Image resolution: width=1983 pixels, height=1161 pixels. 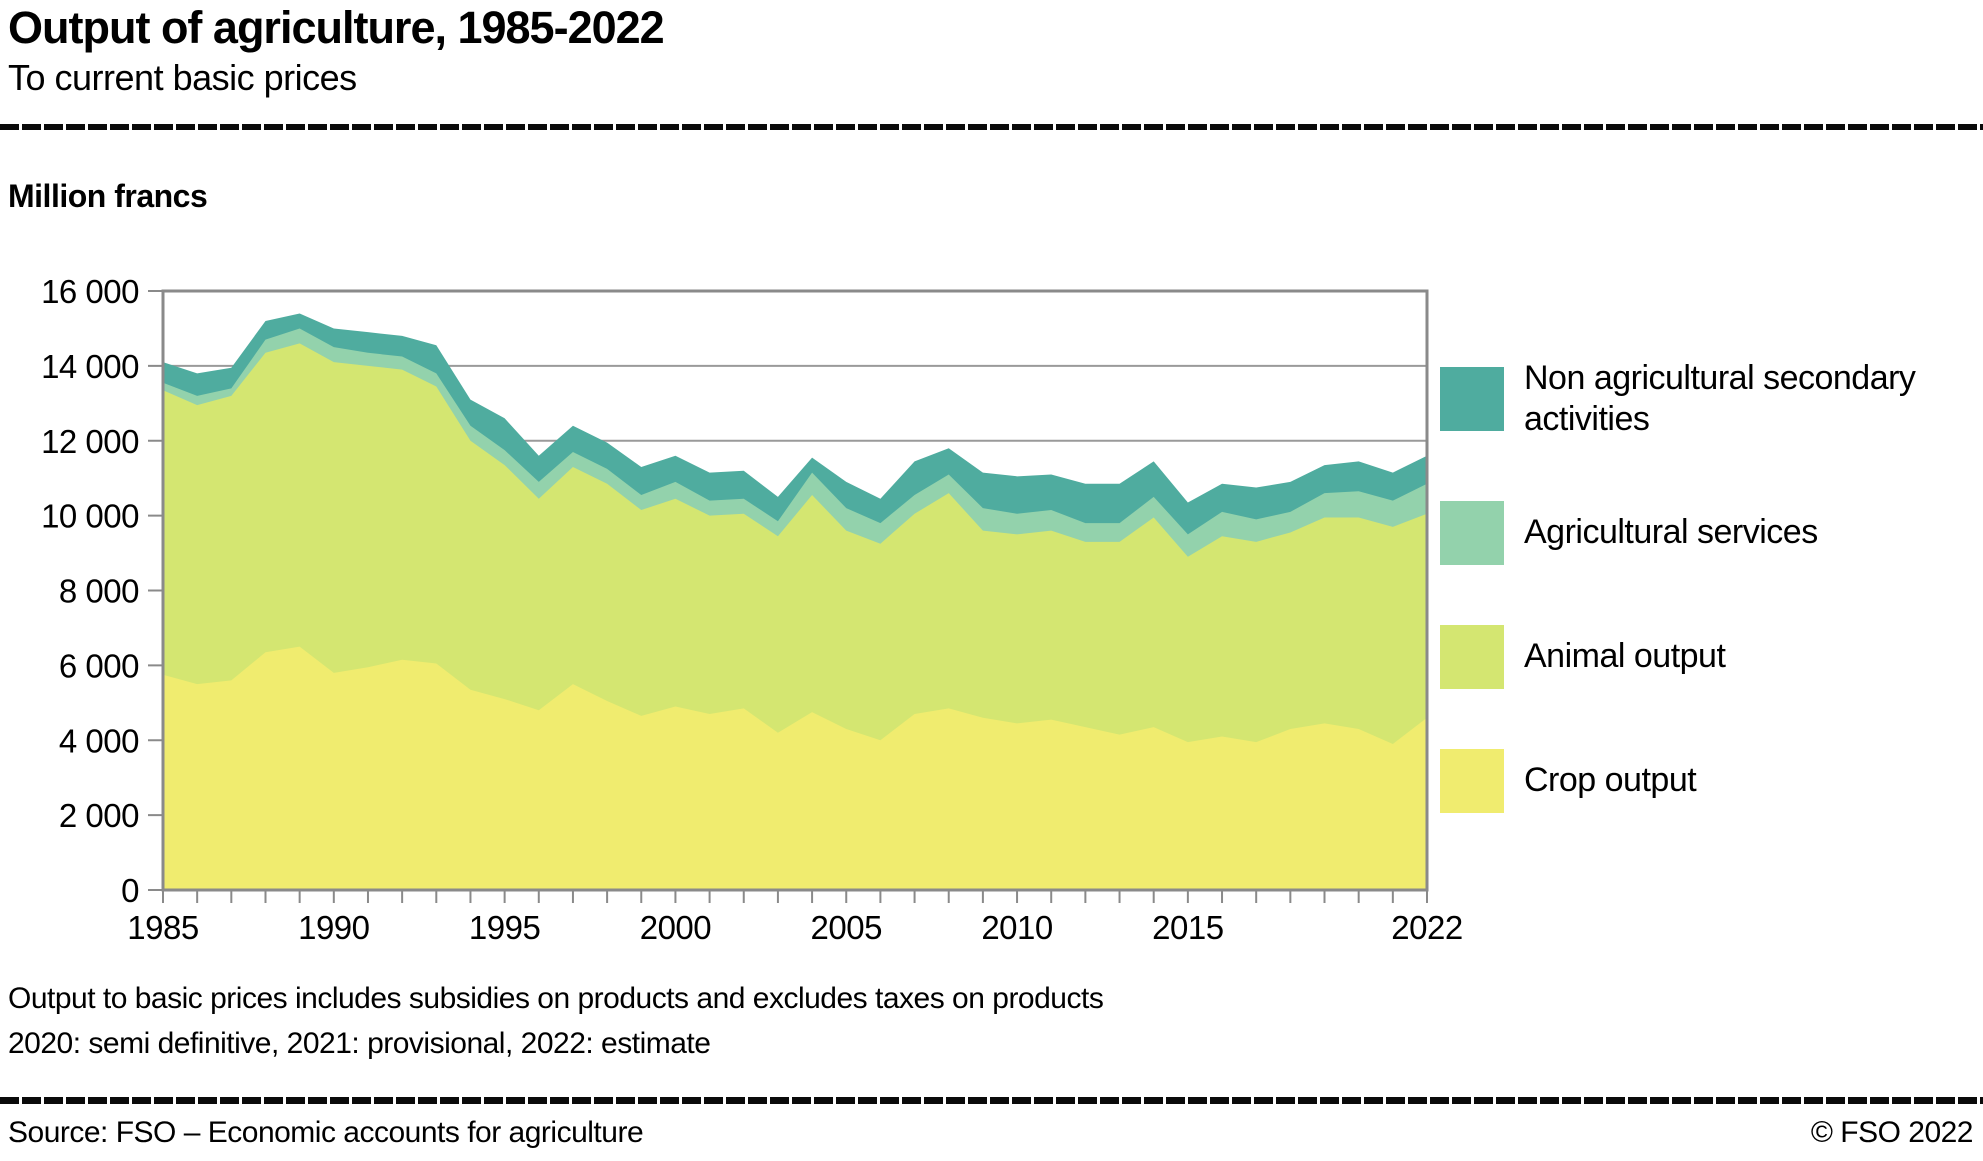 What do you see at coordinates (1472, 656) in the screenshot?
I see `legend-swatch-animal-output` at bounding box center [1472, 656].